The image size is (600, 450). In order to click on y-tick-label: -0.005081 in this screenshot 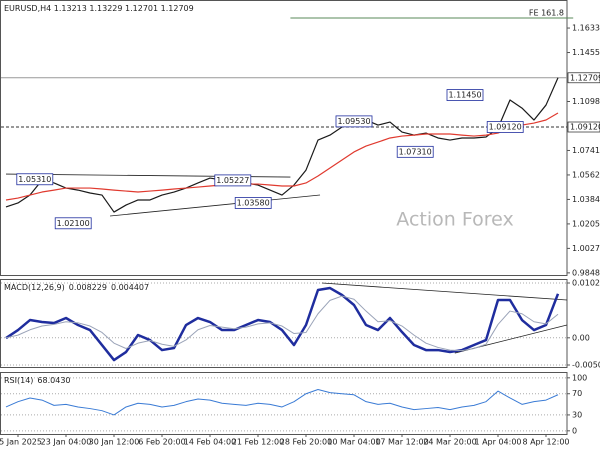, I will do `click(586, 364)`.